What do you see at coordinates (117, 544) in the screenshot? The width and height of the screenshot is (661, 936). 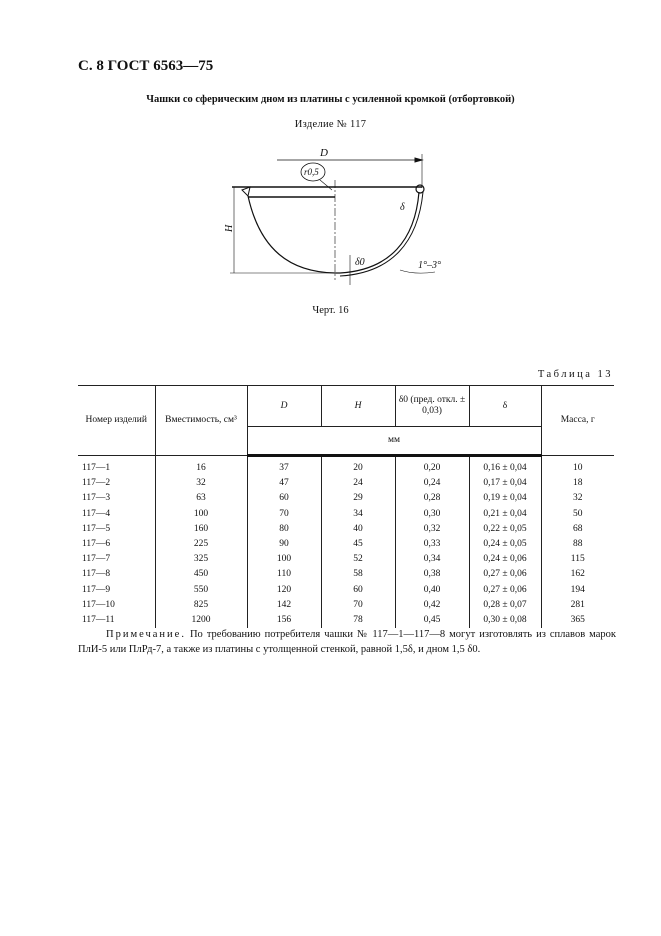 I see `table-cell: 117—6` at bounding box center [117, 544].